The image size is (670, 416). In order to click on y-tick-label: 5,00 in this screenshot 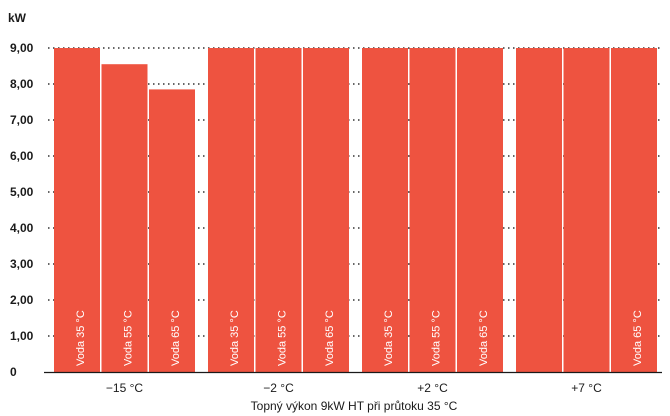, I will do `click(22, 192)`.